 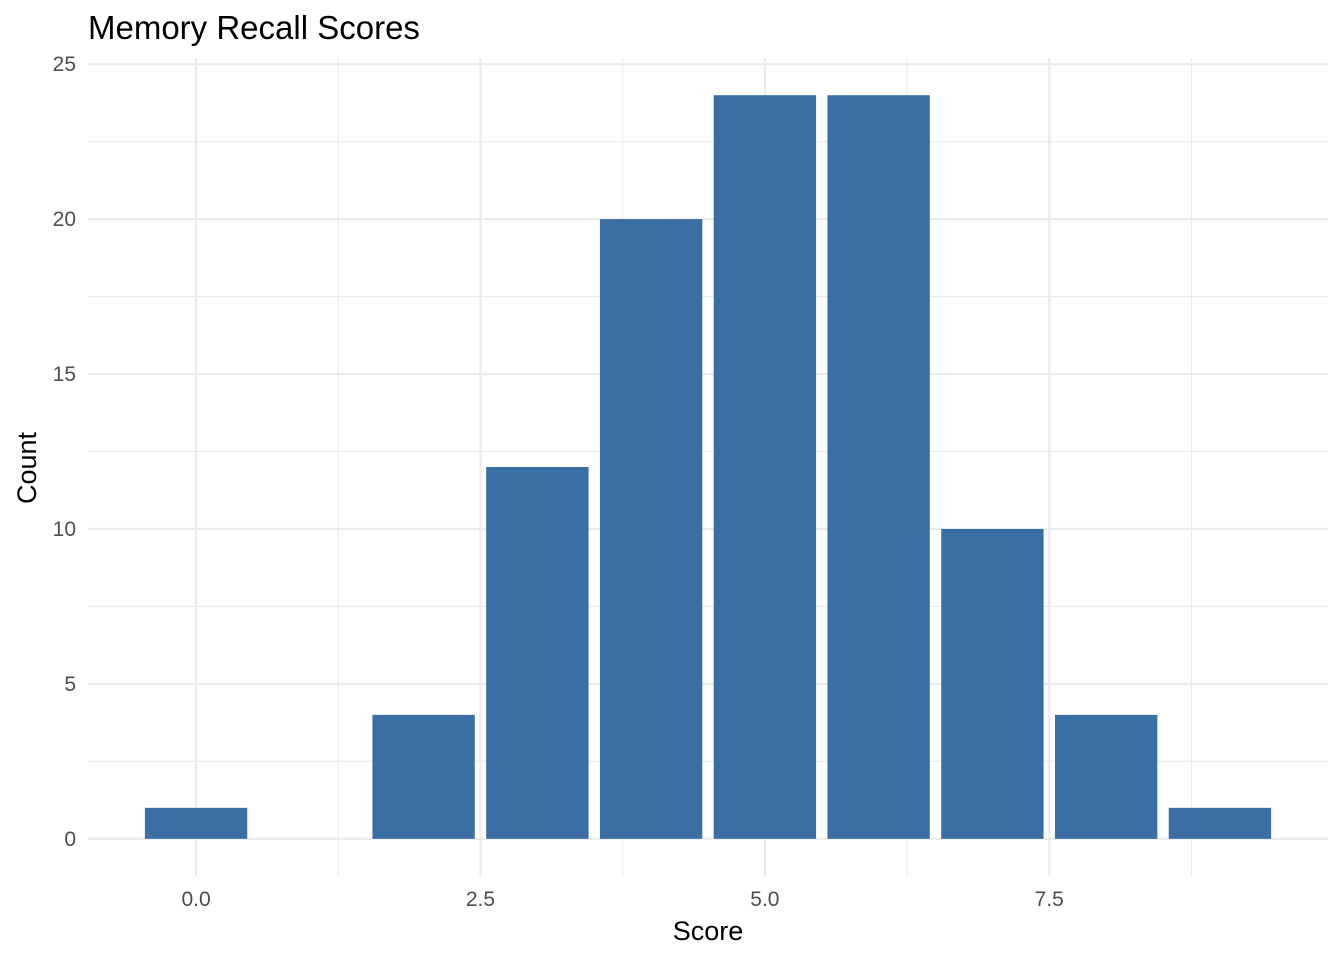 I want to click on y-tick-label: 10, so click(x=64, y=529).